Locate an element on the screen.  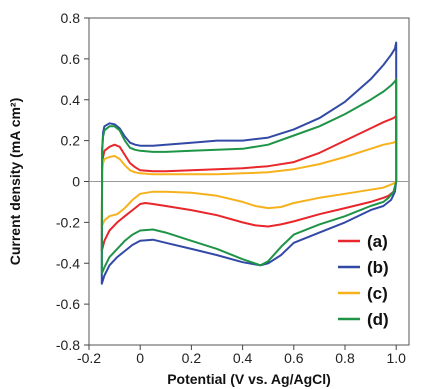
x-axis-title: Potential (V vs. Ag/AgCl) is located at coordinates (249, 379).